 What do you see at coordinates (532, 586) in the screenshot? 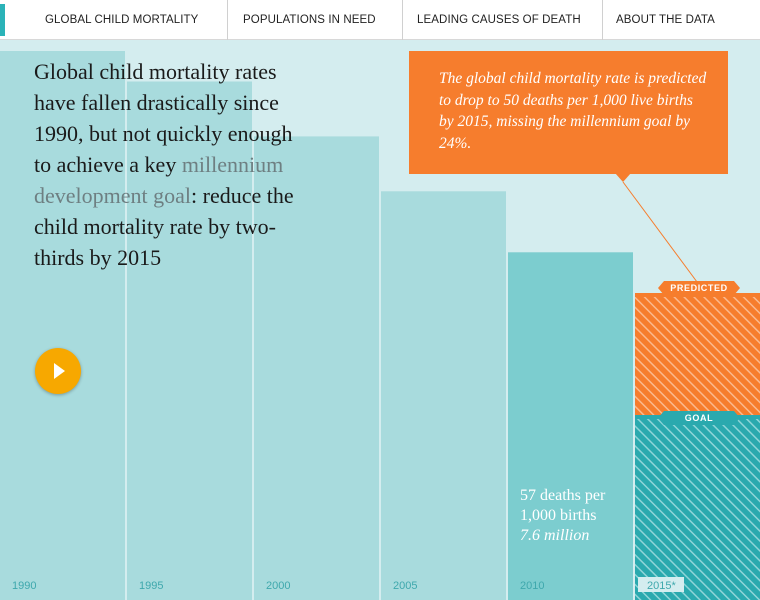
I see `year-label-2010: 2010` at bounding box center [532, 586].